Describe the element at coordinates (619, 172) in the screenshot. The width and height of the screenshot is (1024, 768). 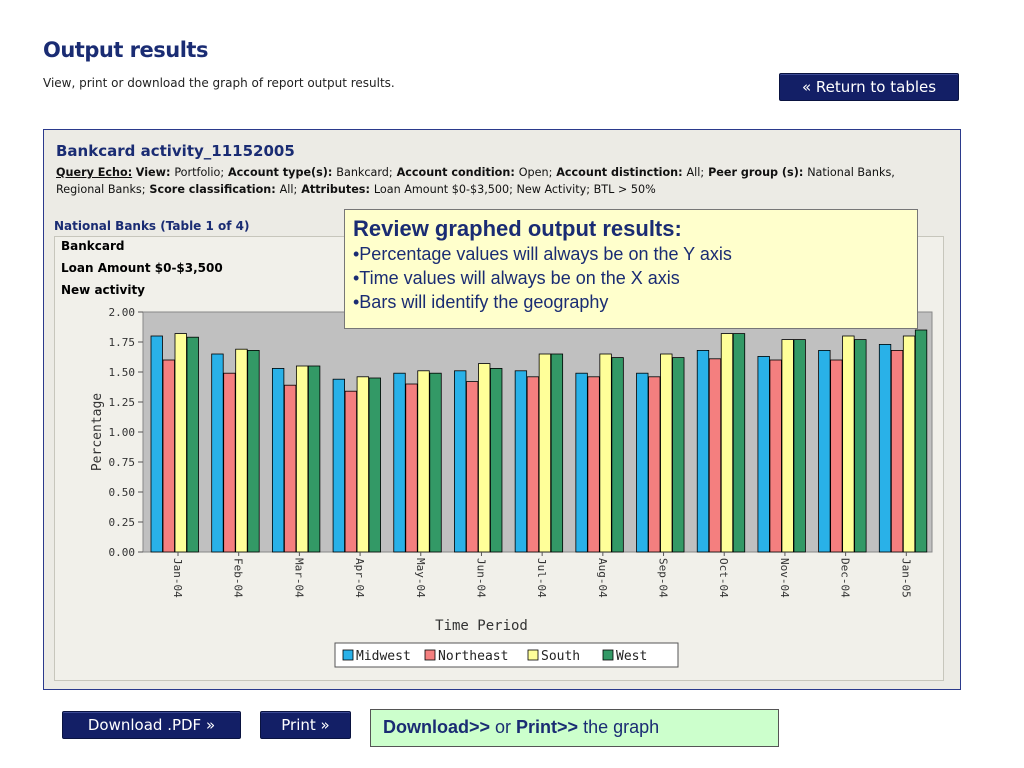
I see `echo-key: Account distinction:` at that location.